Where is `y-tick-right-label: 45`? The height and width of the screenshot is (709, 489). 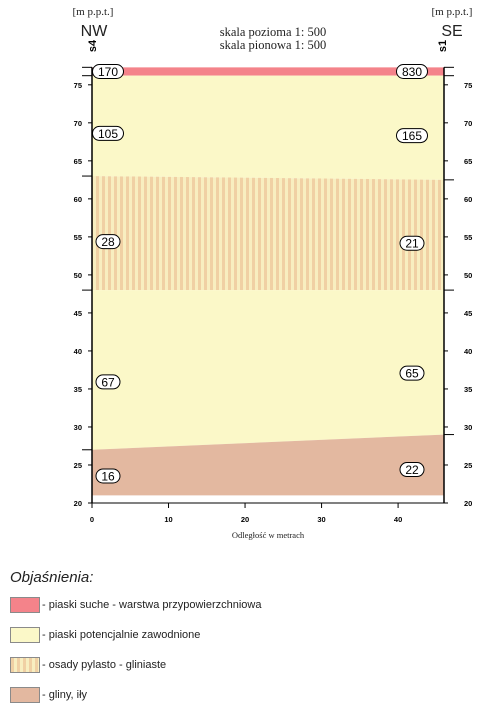 y-tick-right-label: 45 is located at coordinates (468, 313).